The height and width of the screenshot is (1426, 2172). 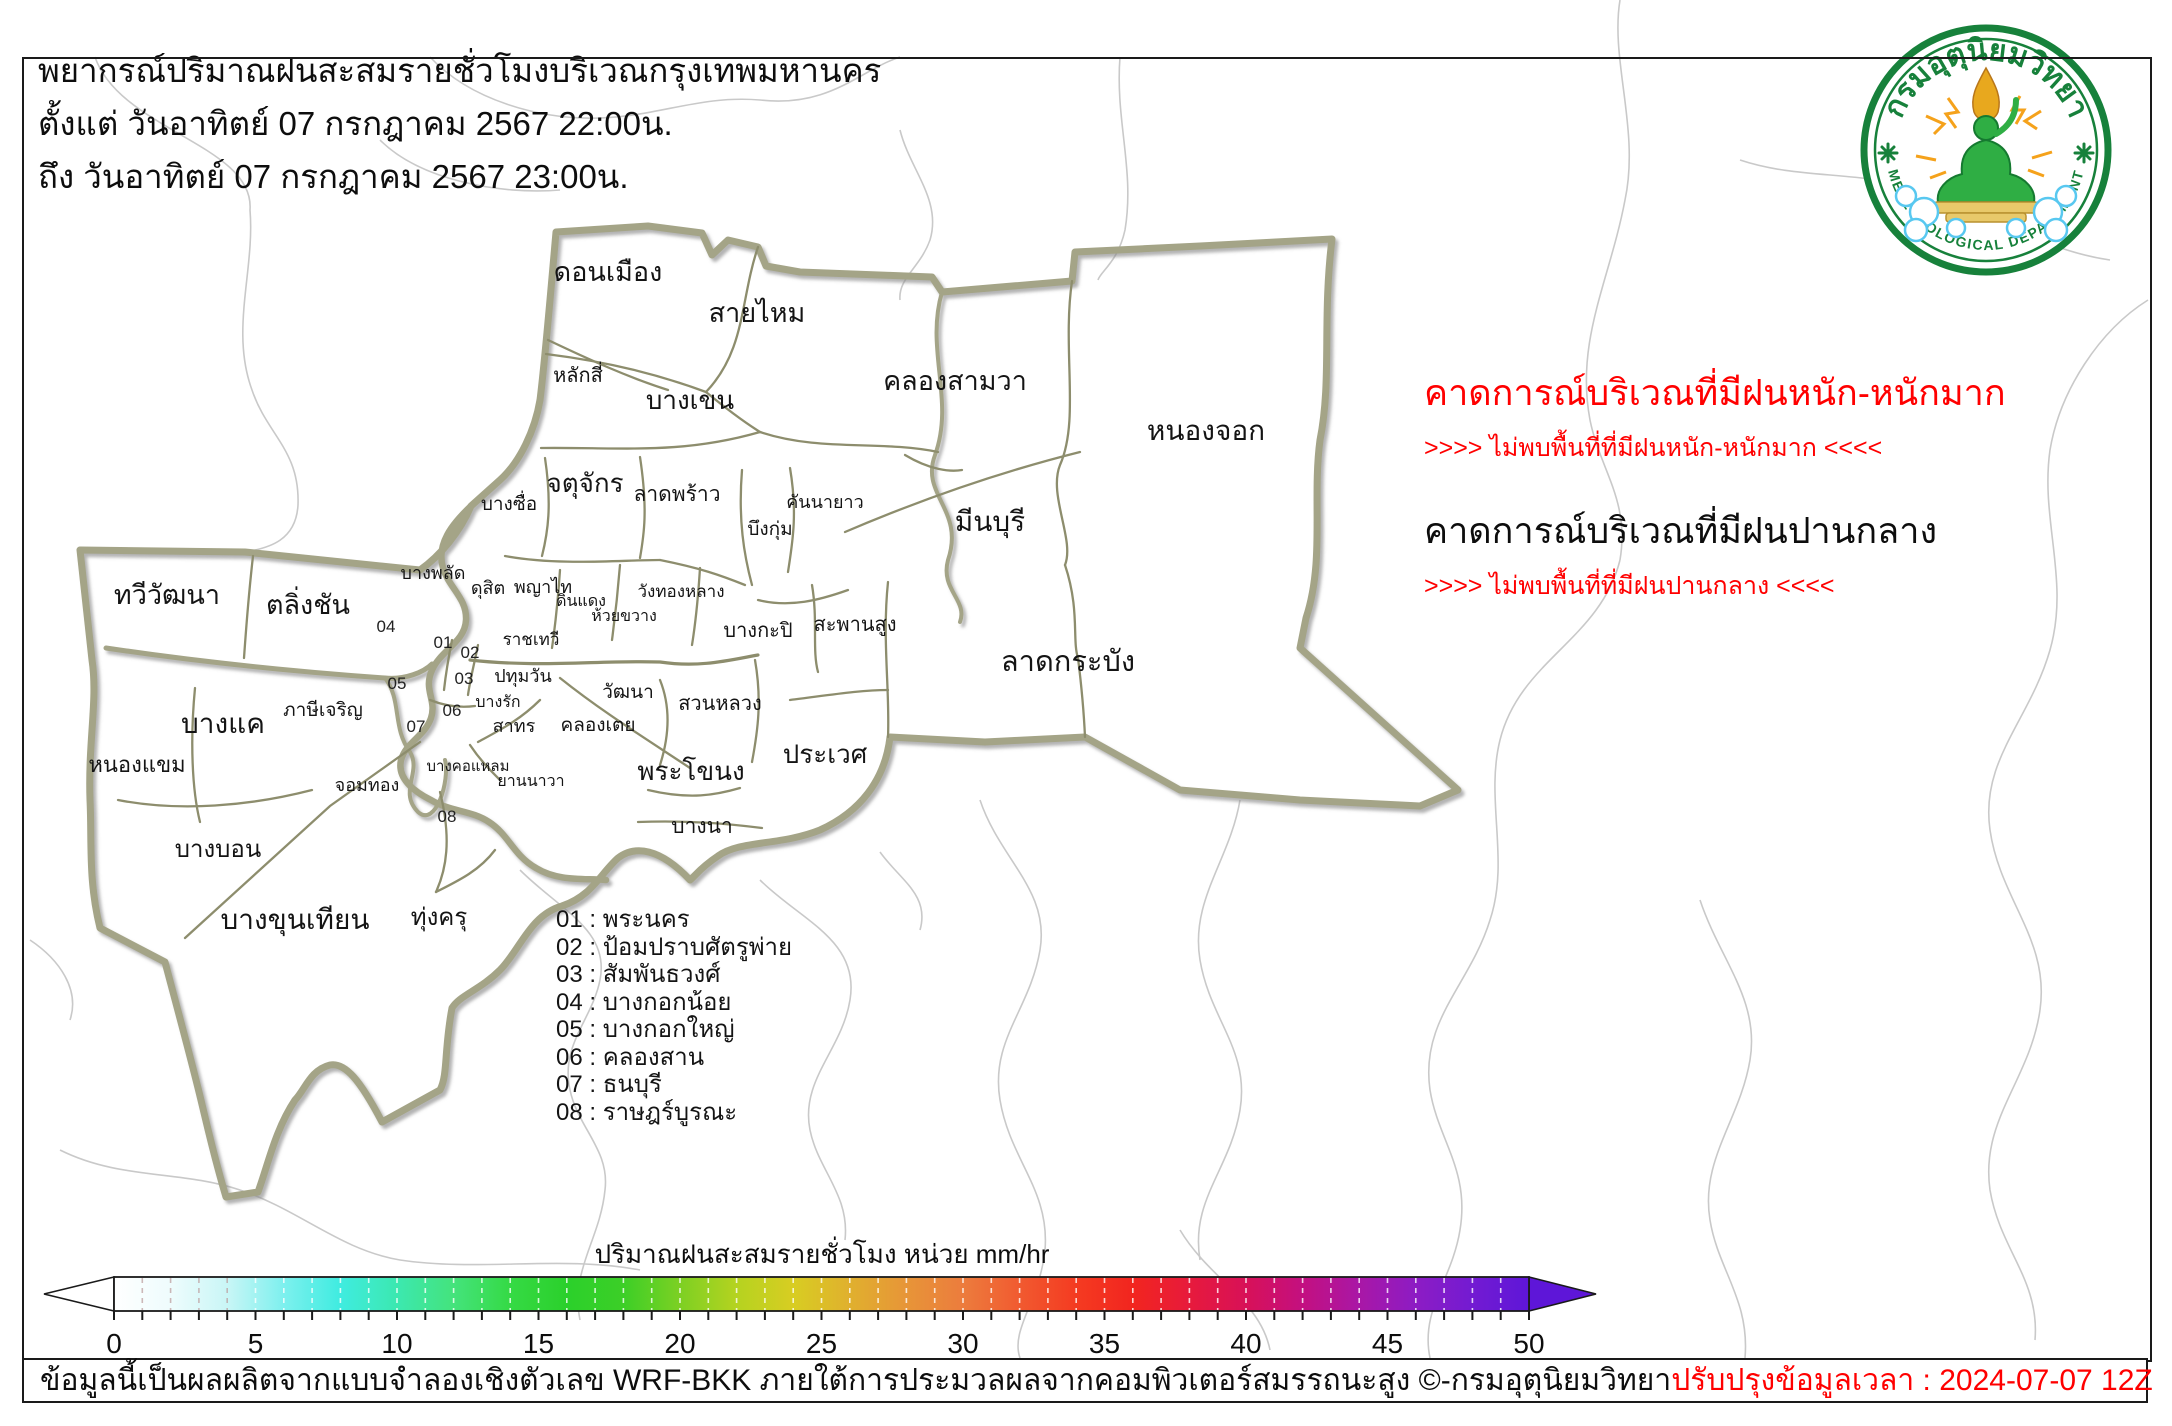 I want to click on district-label: หลักสี่, so click(x=578, y=374).